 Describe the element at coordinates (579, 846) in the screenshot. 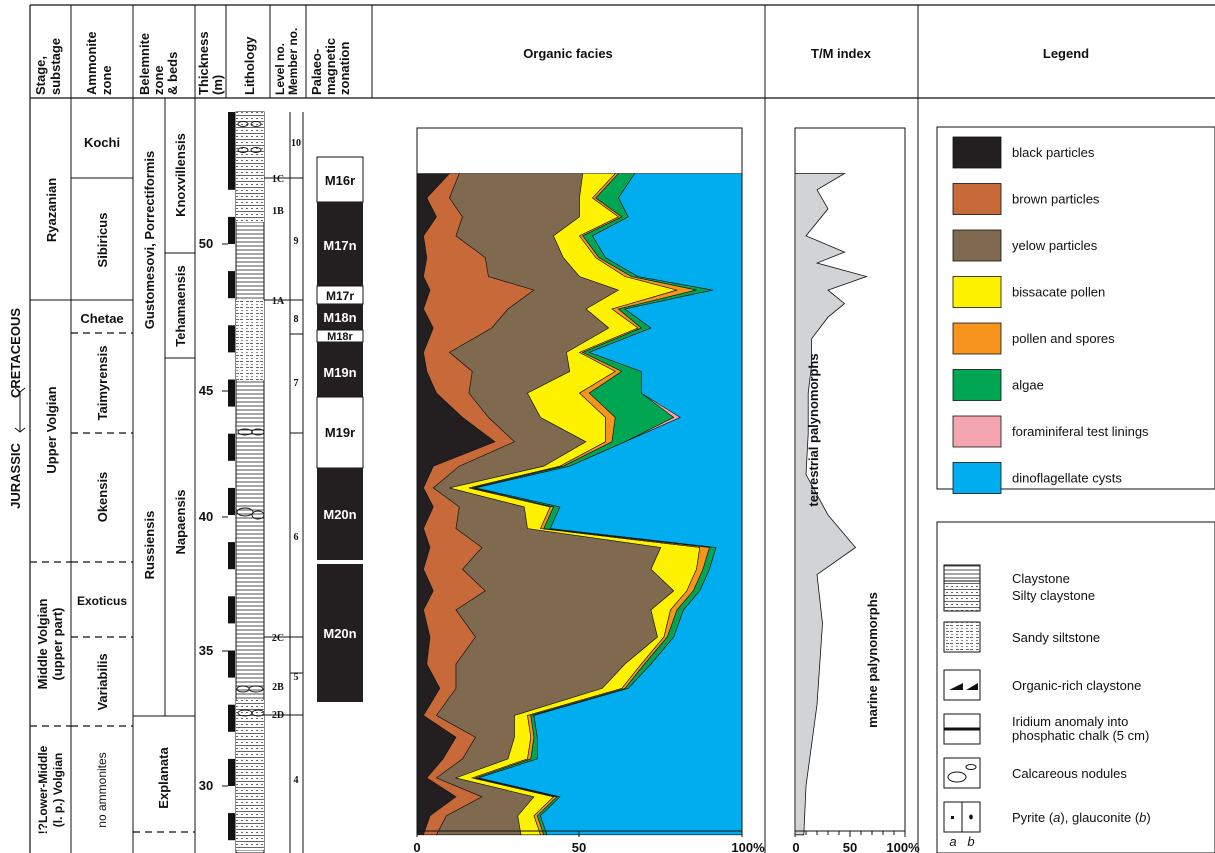

I see `facies-x-tick-50: 50` at that location.